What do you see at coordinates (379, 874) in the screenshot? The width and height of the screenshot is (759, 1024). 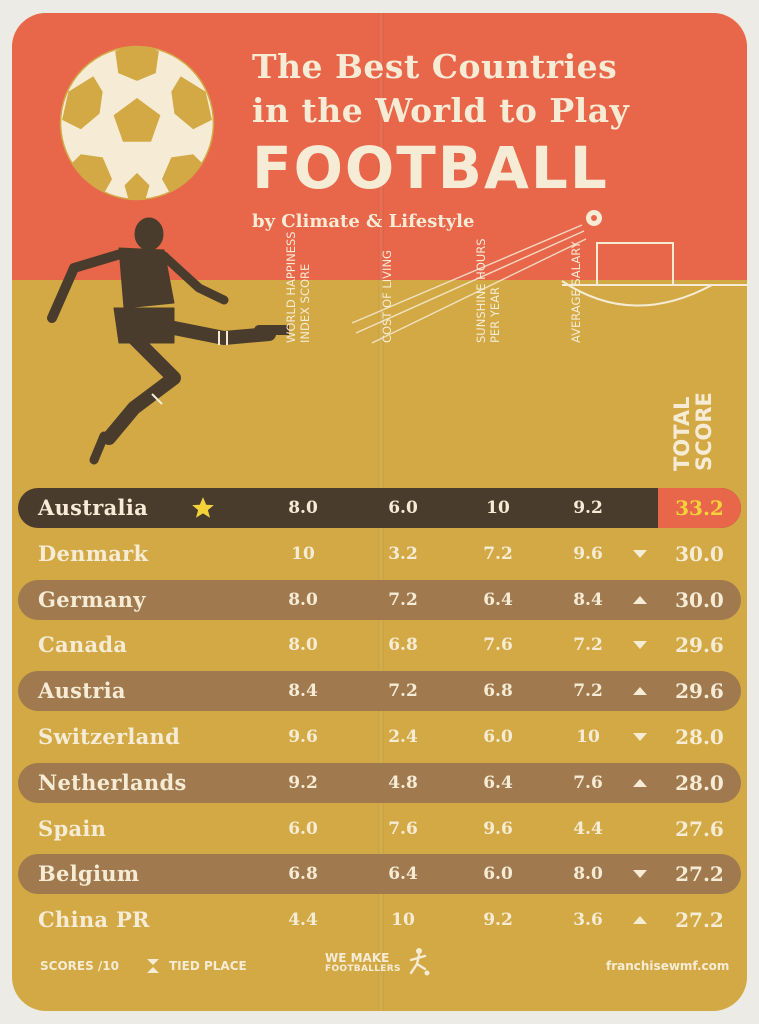 I see `table-row: Belgium 6.8 6.4 6.0 8.0 27.2` at bounding box center [379, 874].